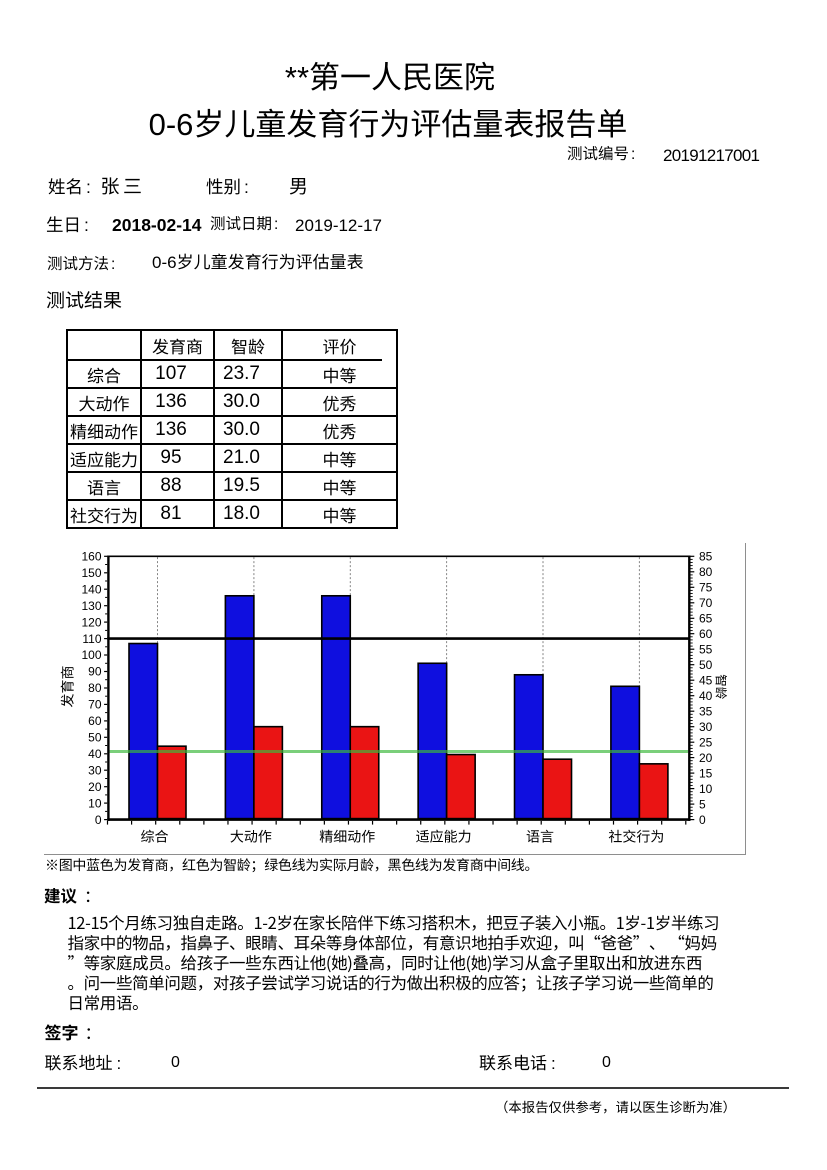 The width and height of the screenshot is (827, 1170). Describe the element at coordinates (444, 837) in the screenshot. I see `svg-text: 适应能力` at that location.